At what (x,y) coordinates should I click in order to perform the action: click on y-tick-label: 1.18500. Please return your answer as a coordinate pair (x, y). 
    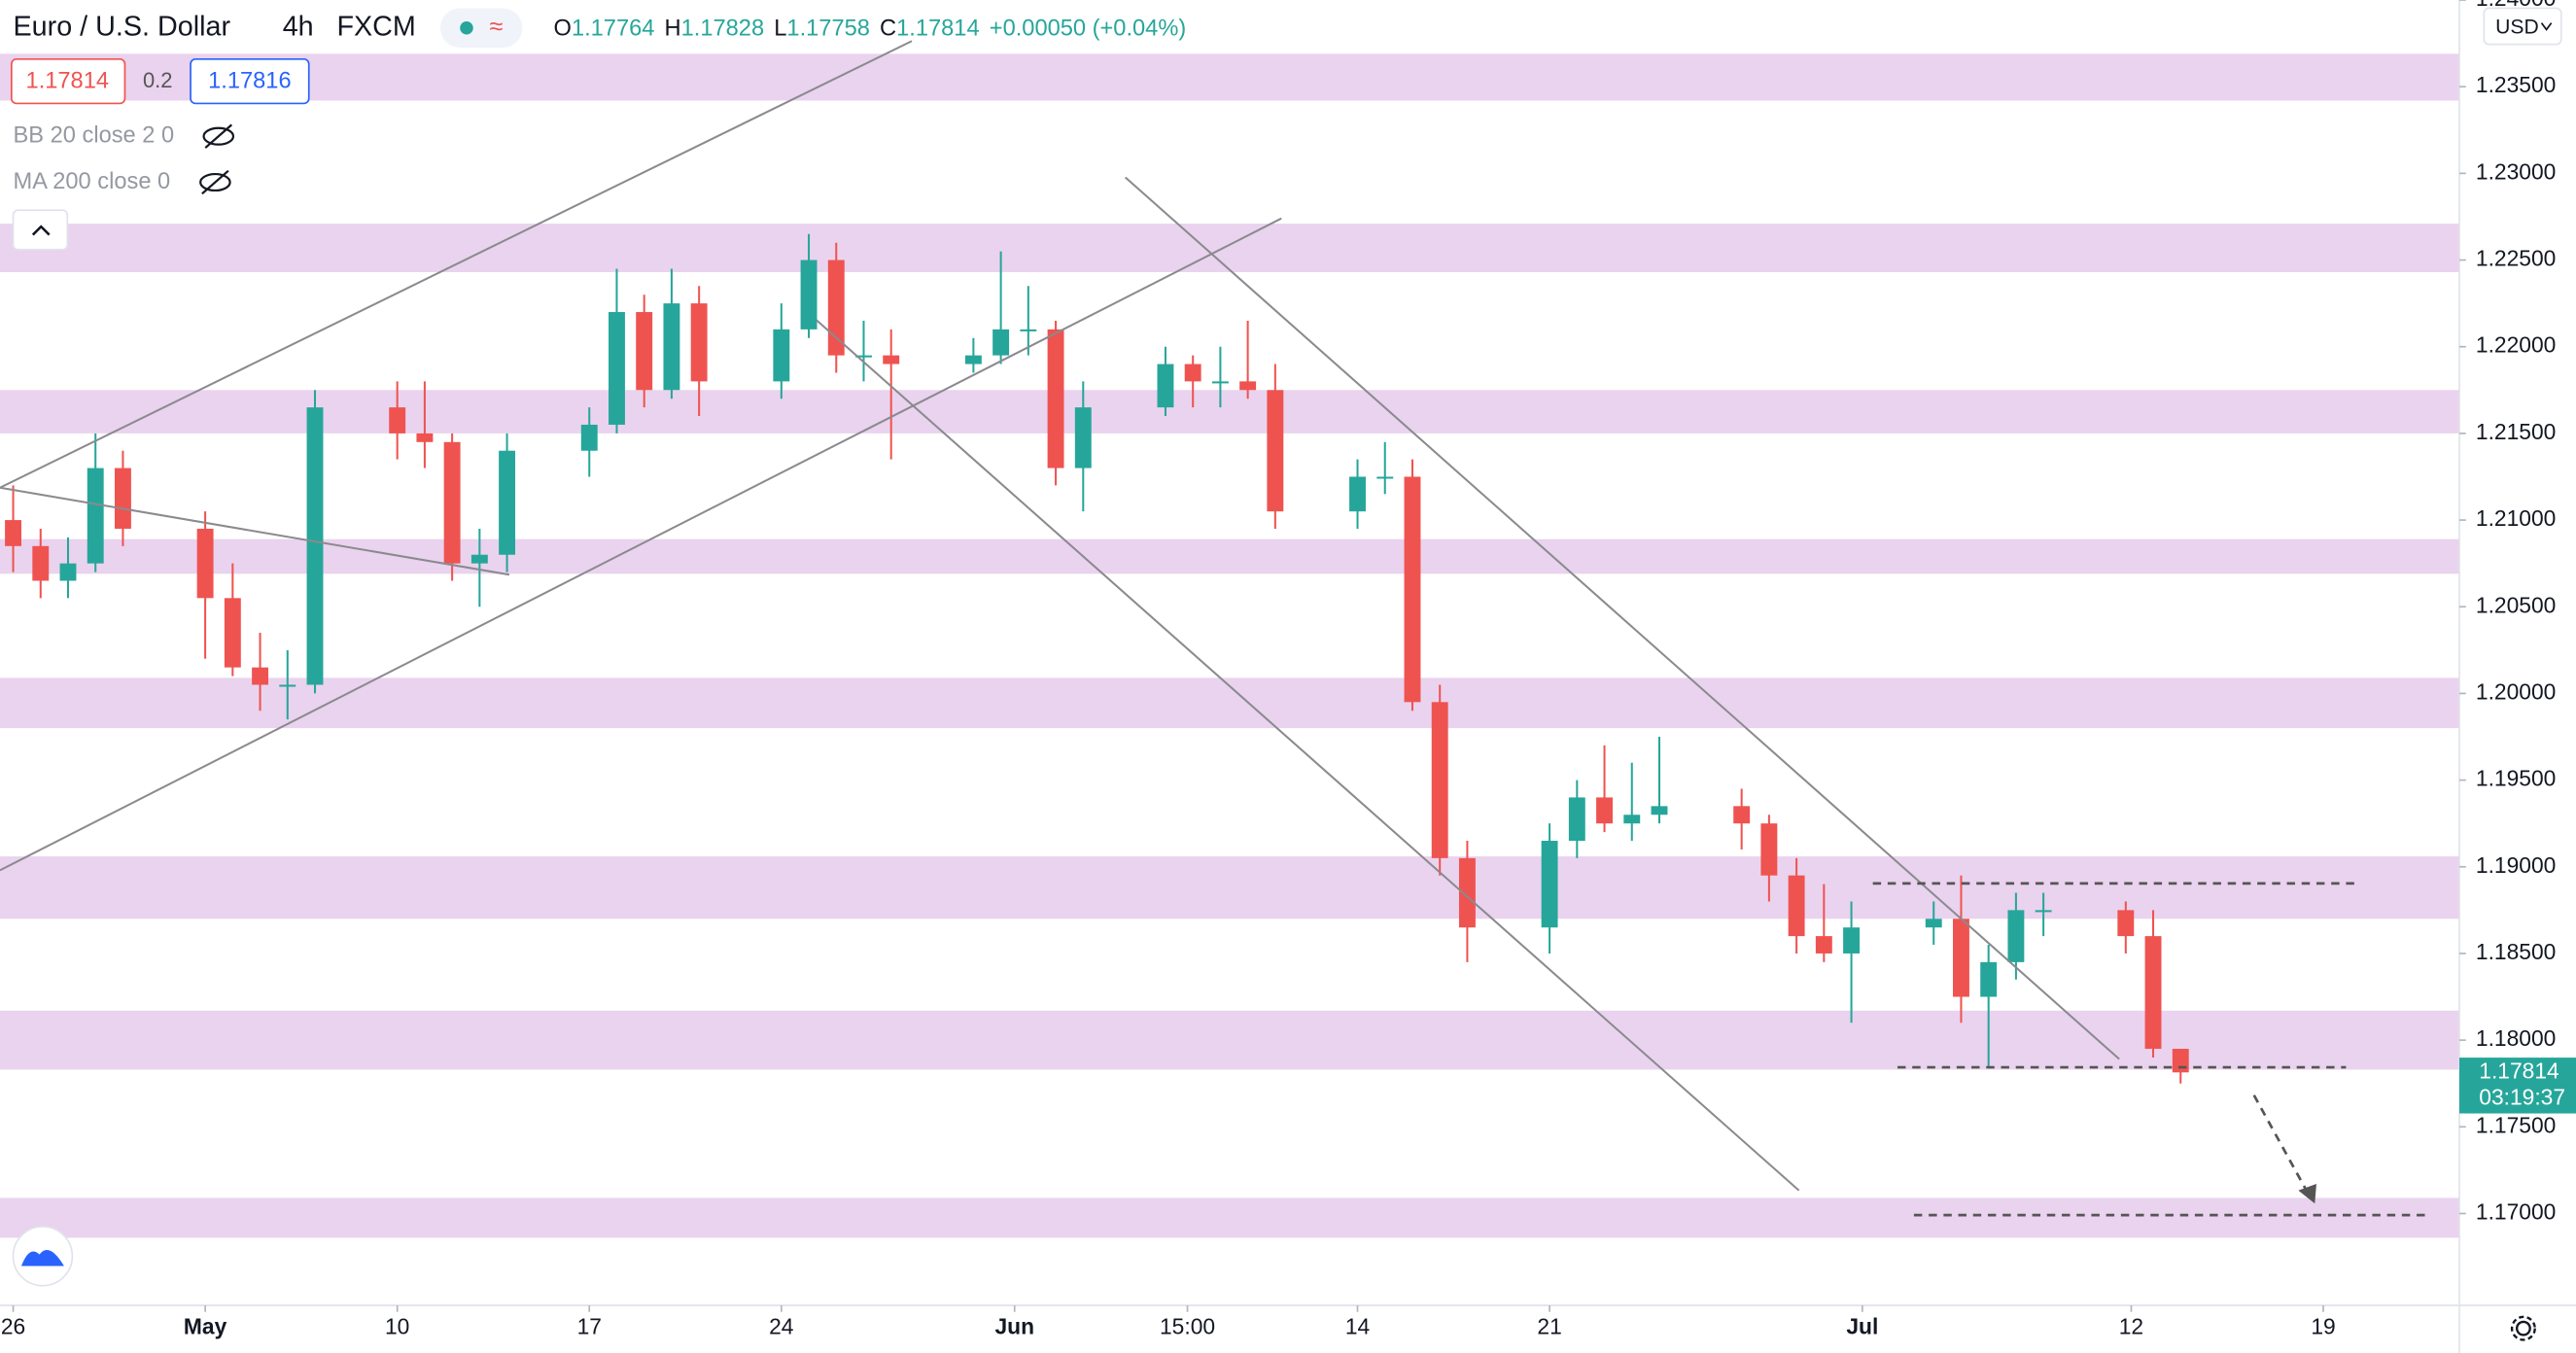
    Looking at the image, I should click on (2516, 951).